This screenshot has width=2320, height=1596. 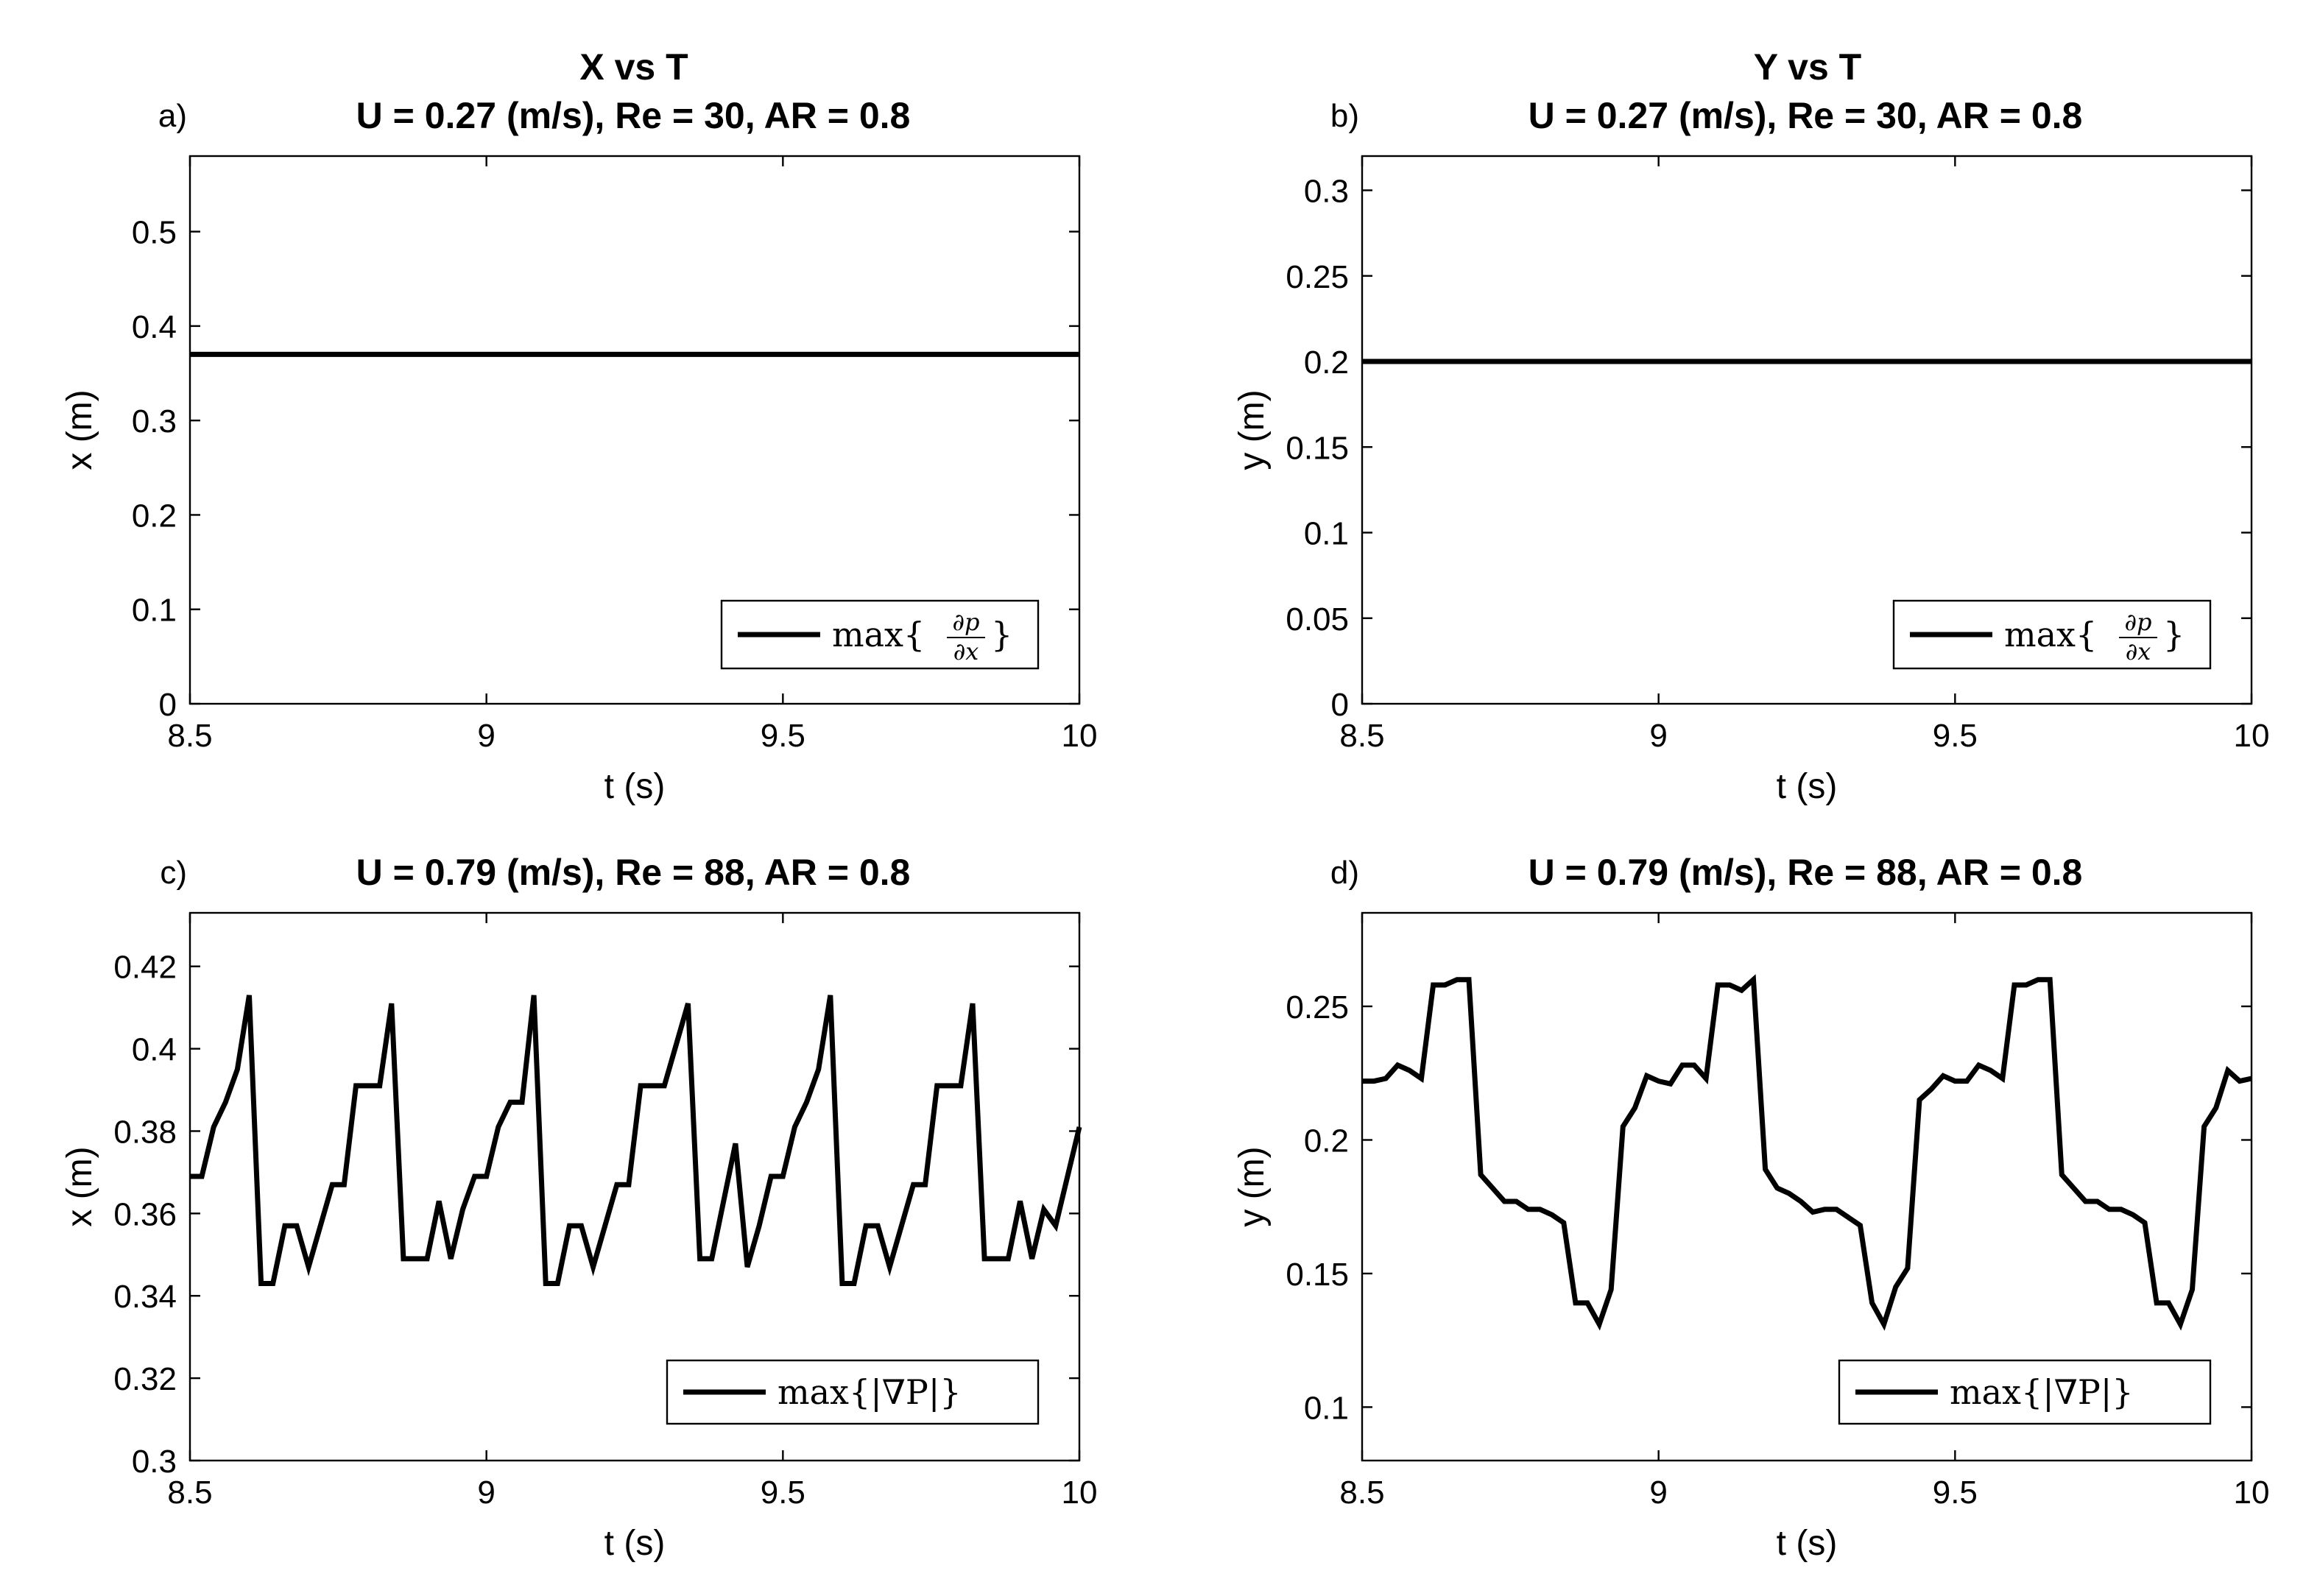 I want to click on panel-0-legend: max{ ∂p∂x}, so click(x=880, y=635).